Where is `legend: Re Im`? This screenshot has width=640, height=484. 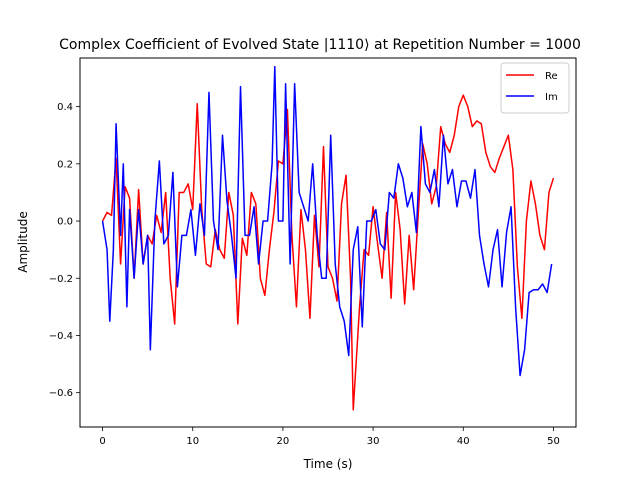
legend: Re Im is located at coordinates (535, 88).